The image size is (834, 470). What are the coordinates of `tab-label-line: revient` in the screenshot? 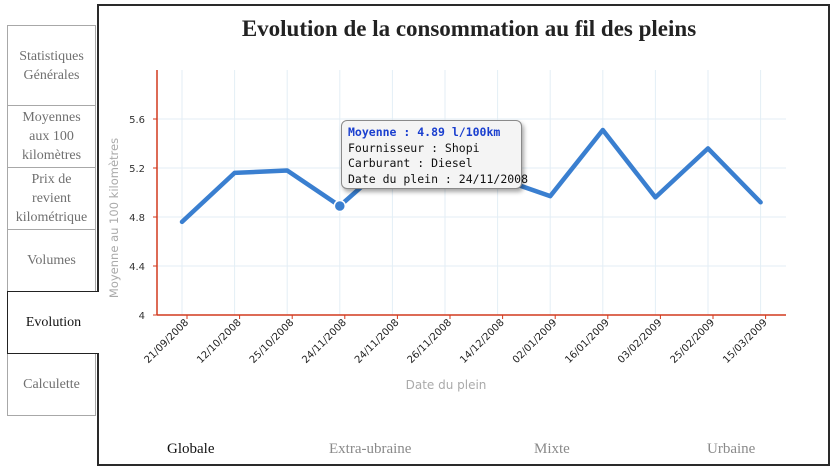 It's located at (51, 198).